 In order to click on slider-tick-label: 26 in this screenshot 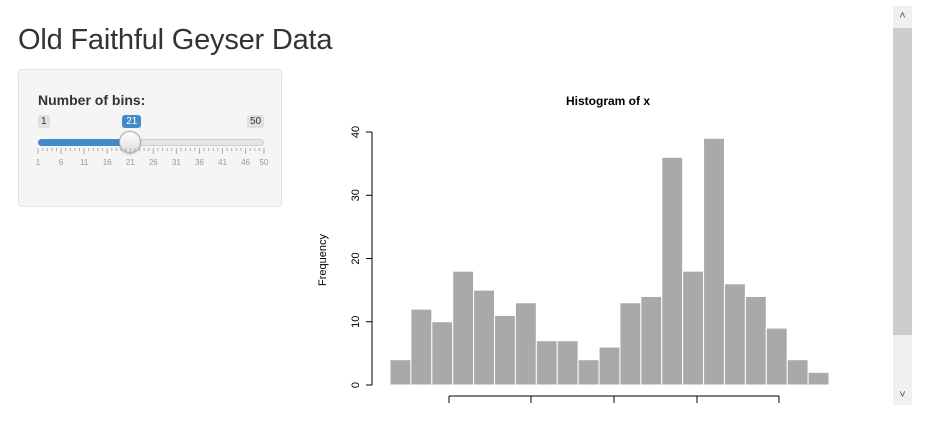, I will do `click(153, 162)`.